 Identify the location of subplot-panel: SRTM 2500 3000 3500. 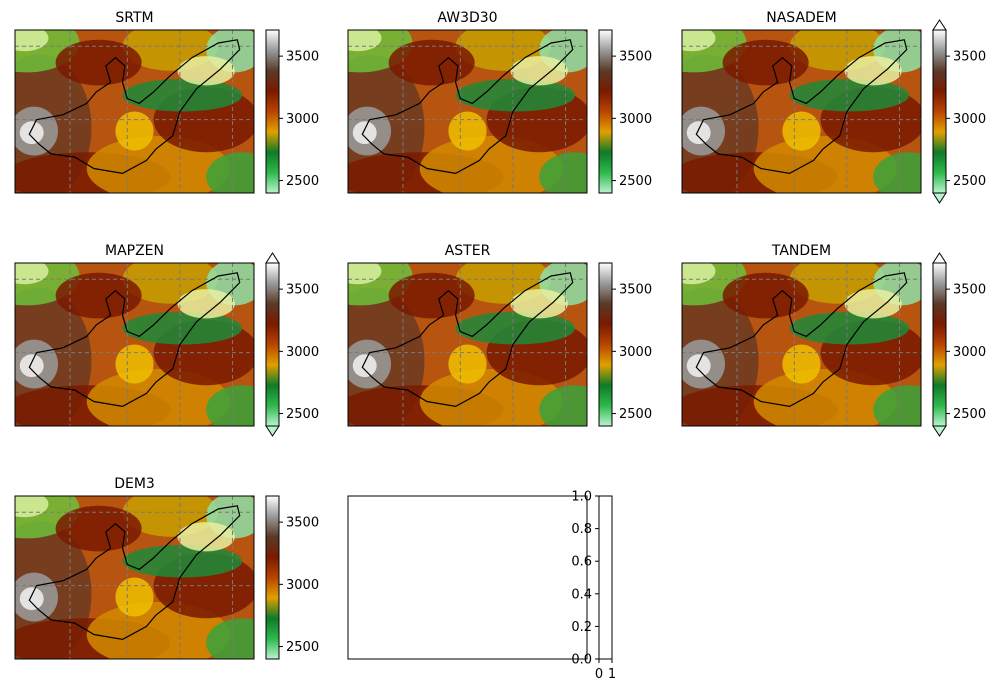
(166, 102).